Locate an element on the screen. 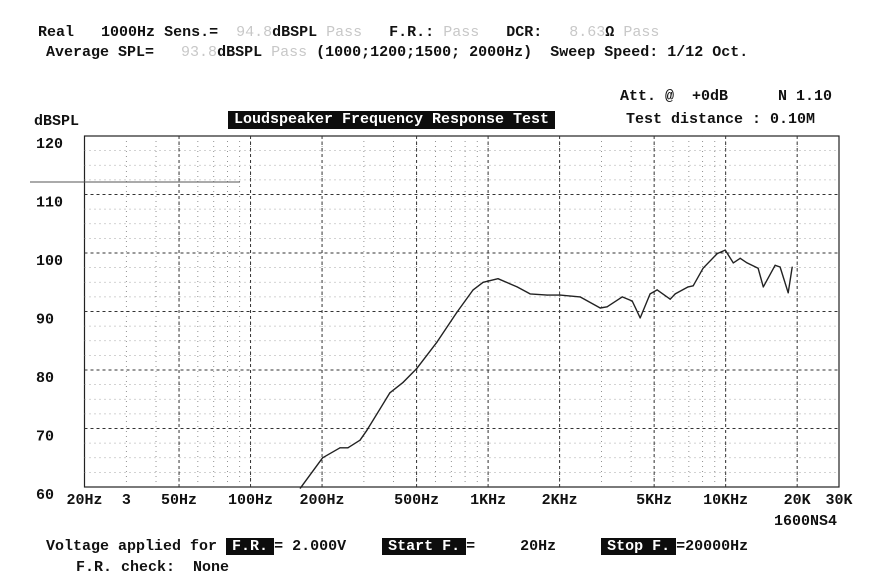 The width and height of the screenshot is (880, 588). sens-label: Sens.= is located at coordinates (191, 32).